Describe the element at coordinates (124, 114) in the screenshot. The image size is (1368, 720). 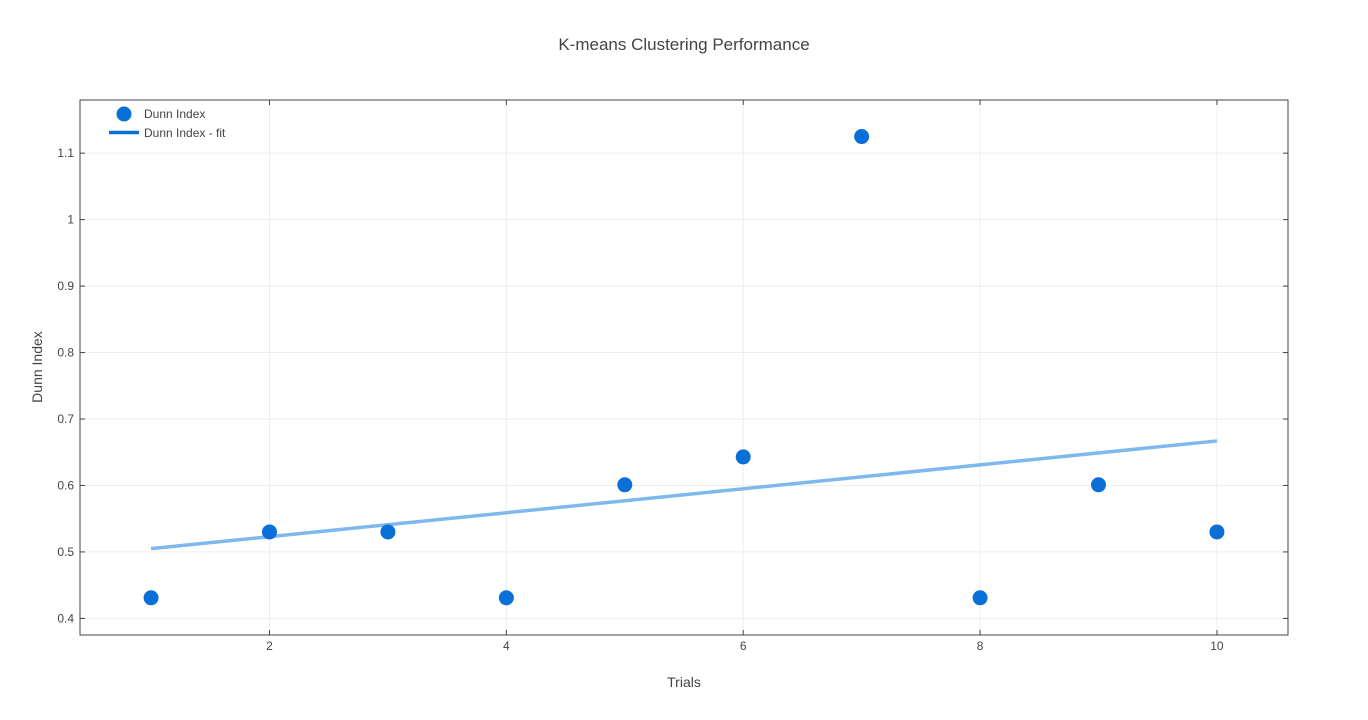
I see `legend-marker-symbol` at that location.